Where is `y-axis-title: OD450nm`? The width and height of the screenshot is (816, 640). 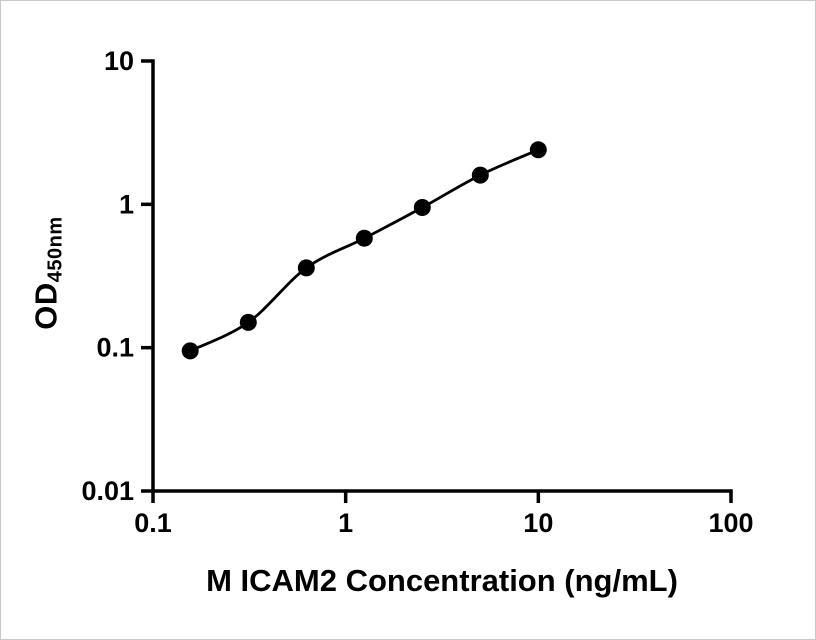
y-axis-title: OD450nm is located at coordinates (48, 272).